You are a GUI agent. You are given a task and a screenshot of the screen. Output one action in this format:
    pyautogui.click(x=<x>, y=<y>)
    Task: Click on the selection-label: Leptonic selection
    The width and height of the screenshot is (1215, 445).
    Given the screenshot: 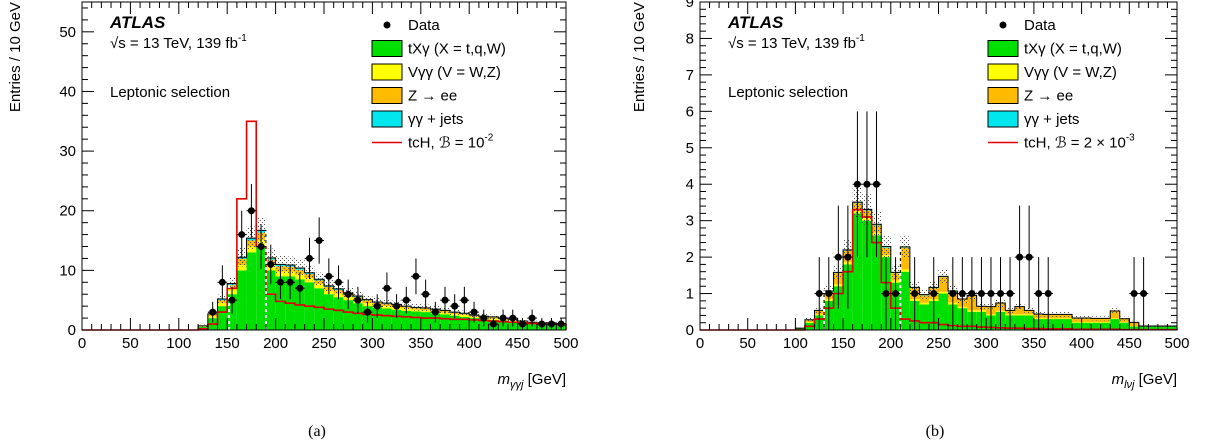 What is the action you would take?
    pyautogui.click(x=788, y=92)
    